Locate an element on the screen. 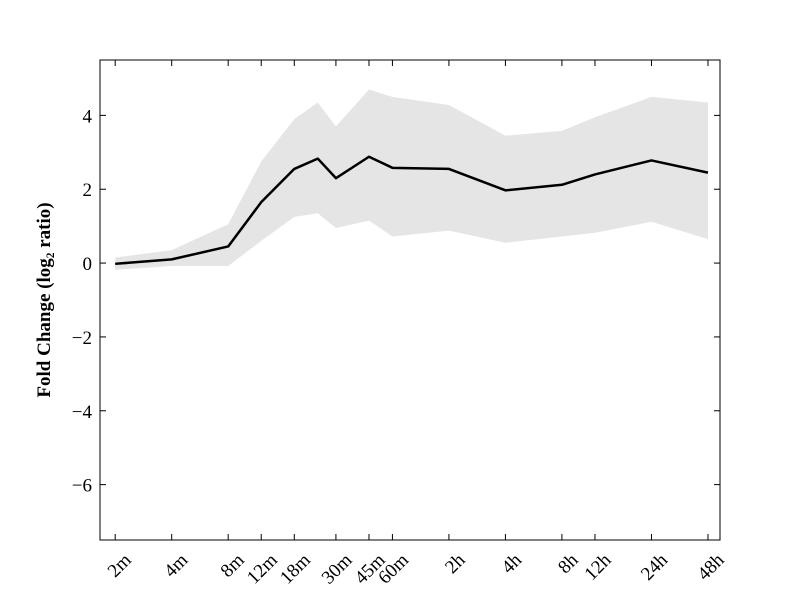 Image resolution: width=800 pixels, height=600 pixels. y-tick-label: −4 is located at coordinates (82, 412).